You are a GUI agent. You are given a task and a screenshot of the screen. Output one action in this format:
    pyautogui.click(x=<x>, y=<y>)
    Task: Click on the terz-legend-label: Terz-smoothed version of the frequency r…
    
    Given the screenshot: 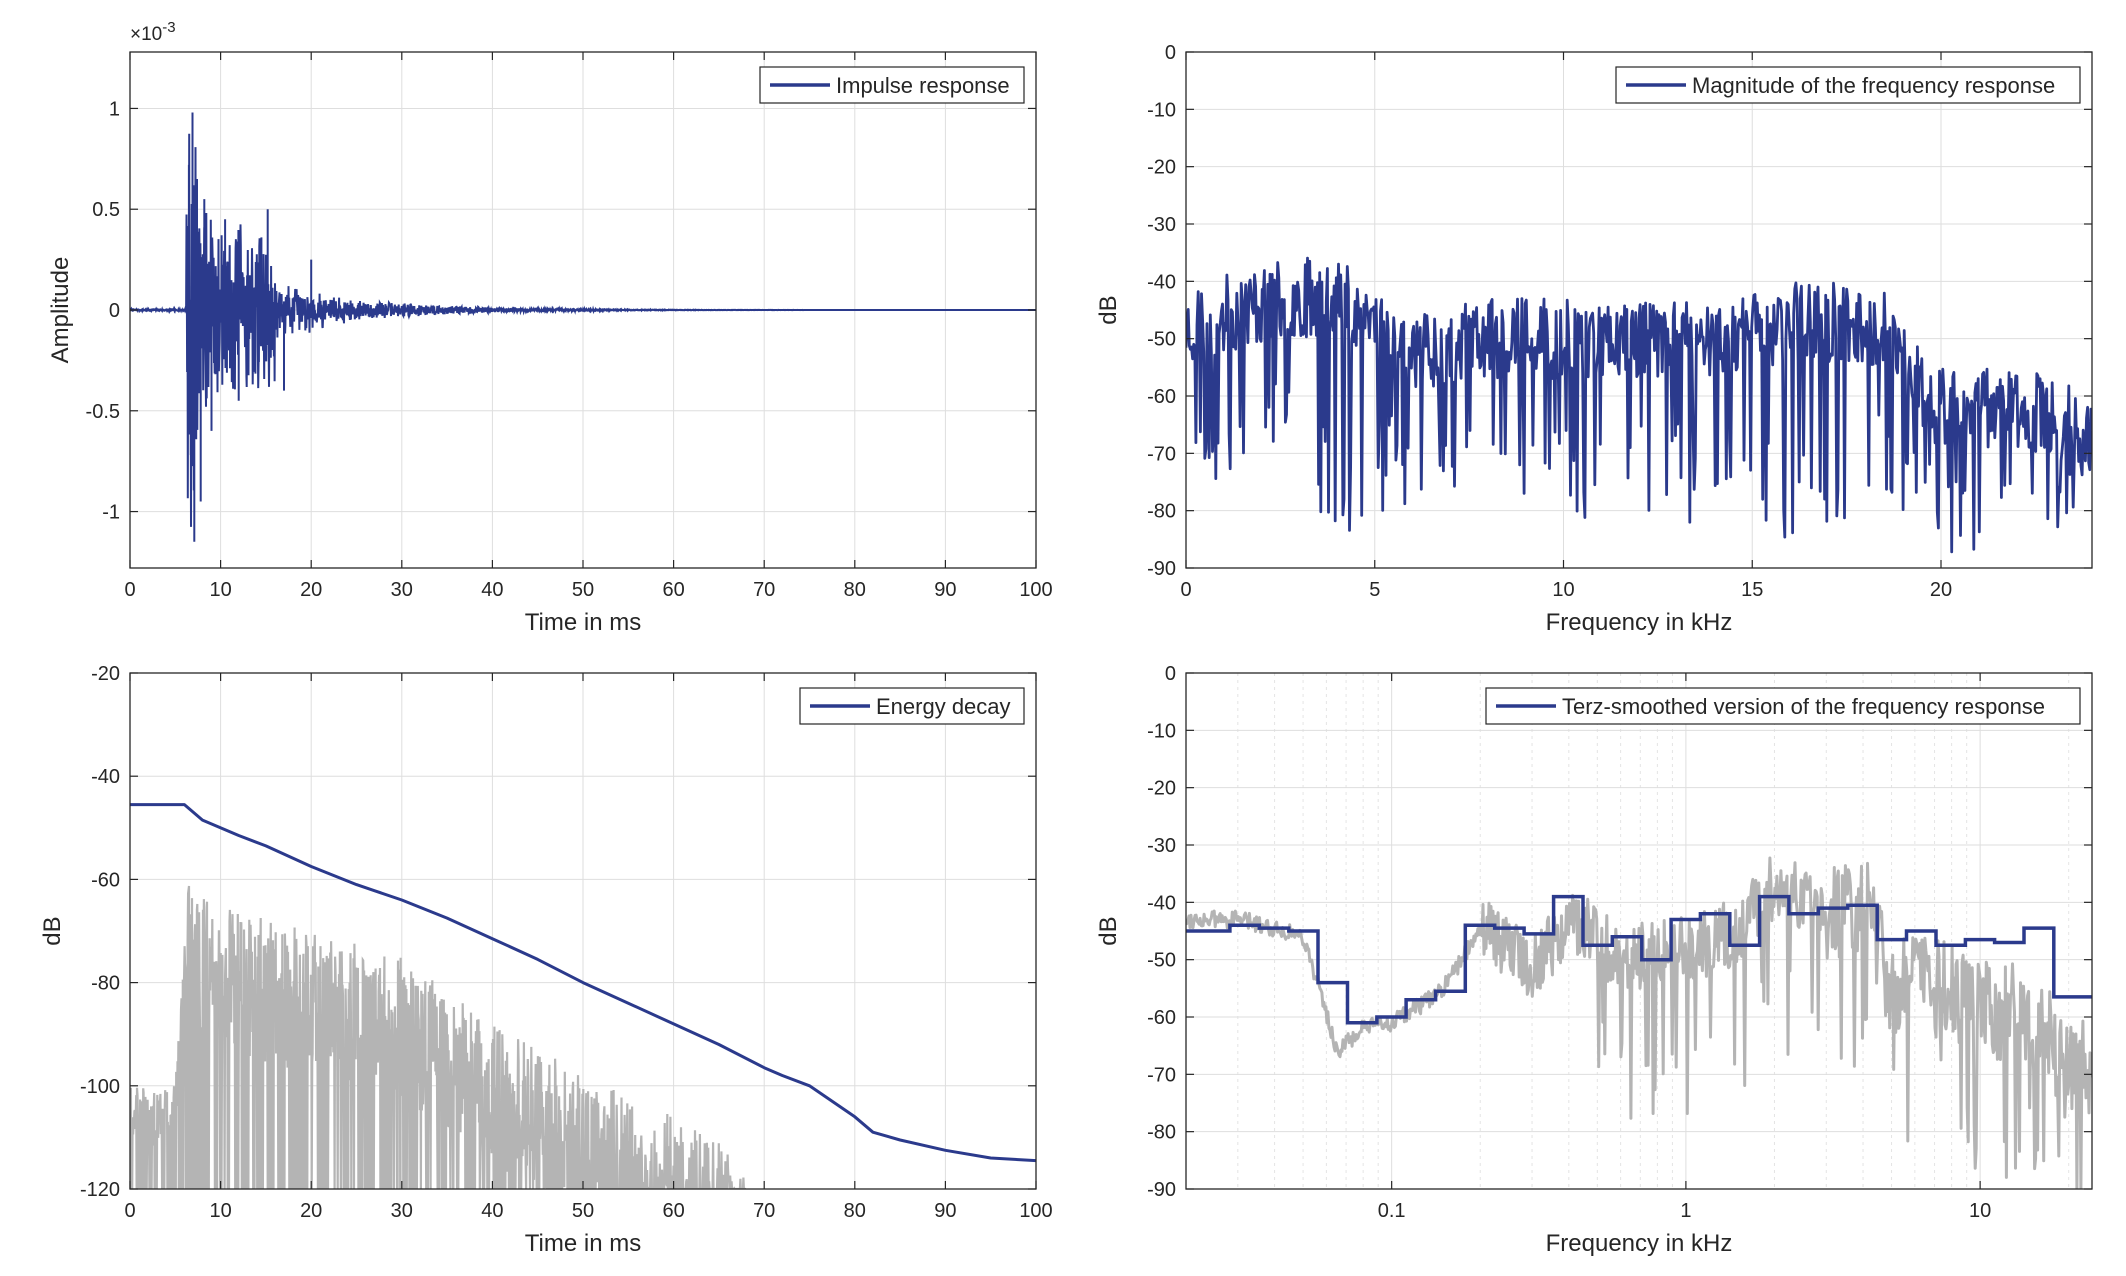 What is the action you would take?
    pyautogui.click(x=1803, y=706)
    